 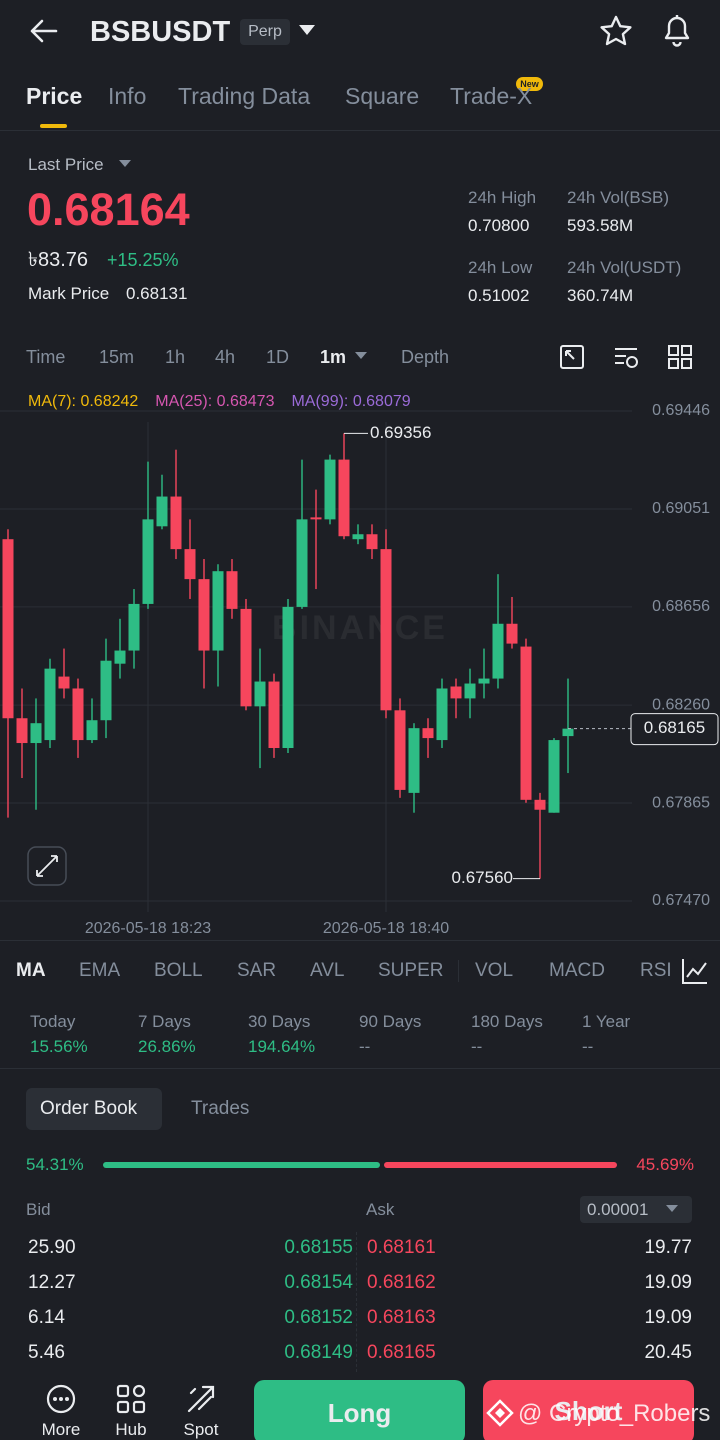 What do you see at coordinates (672, 1209) in the screenshot?
I see `precision-caret` at bounding box center [672, 1209].